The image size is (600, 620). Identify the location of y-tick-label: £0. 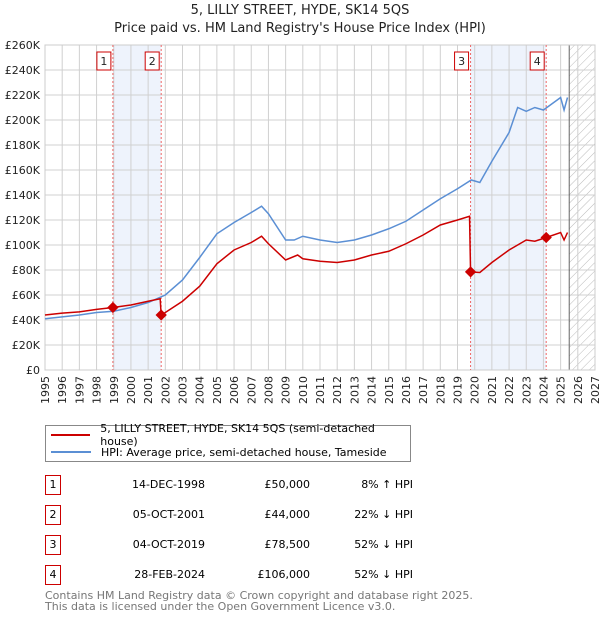
(33, 370).